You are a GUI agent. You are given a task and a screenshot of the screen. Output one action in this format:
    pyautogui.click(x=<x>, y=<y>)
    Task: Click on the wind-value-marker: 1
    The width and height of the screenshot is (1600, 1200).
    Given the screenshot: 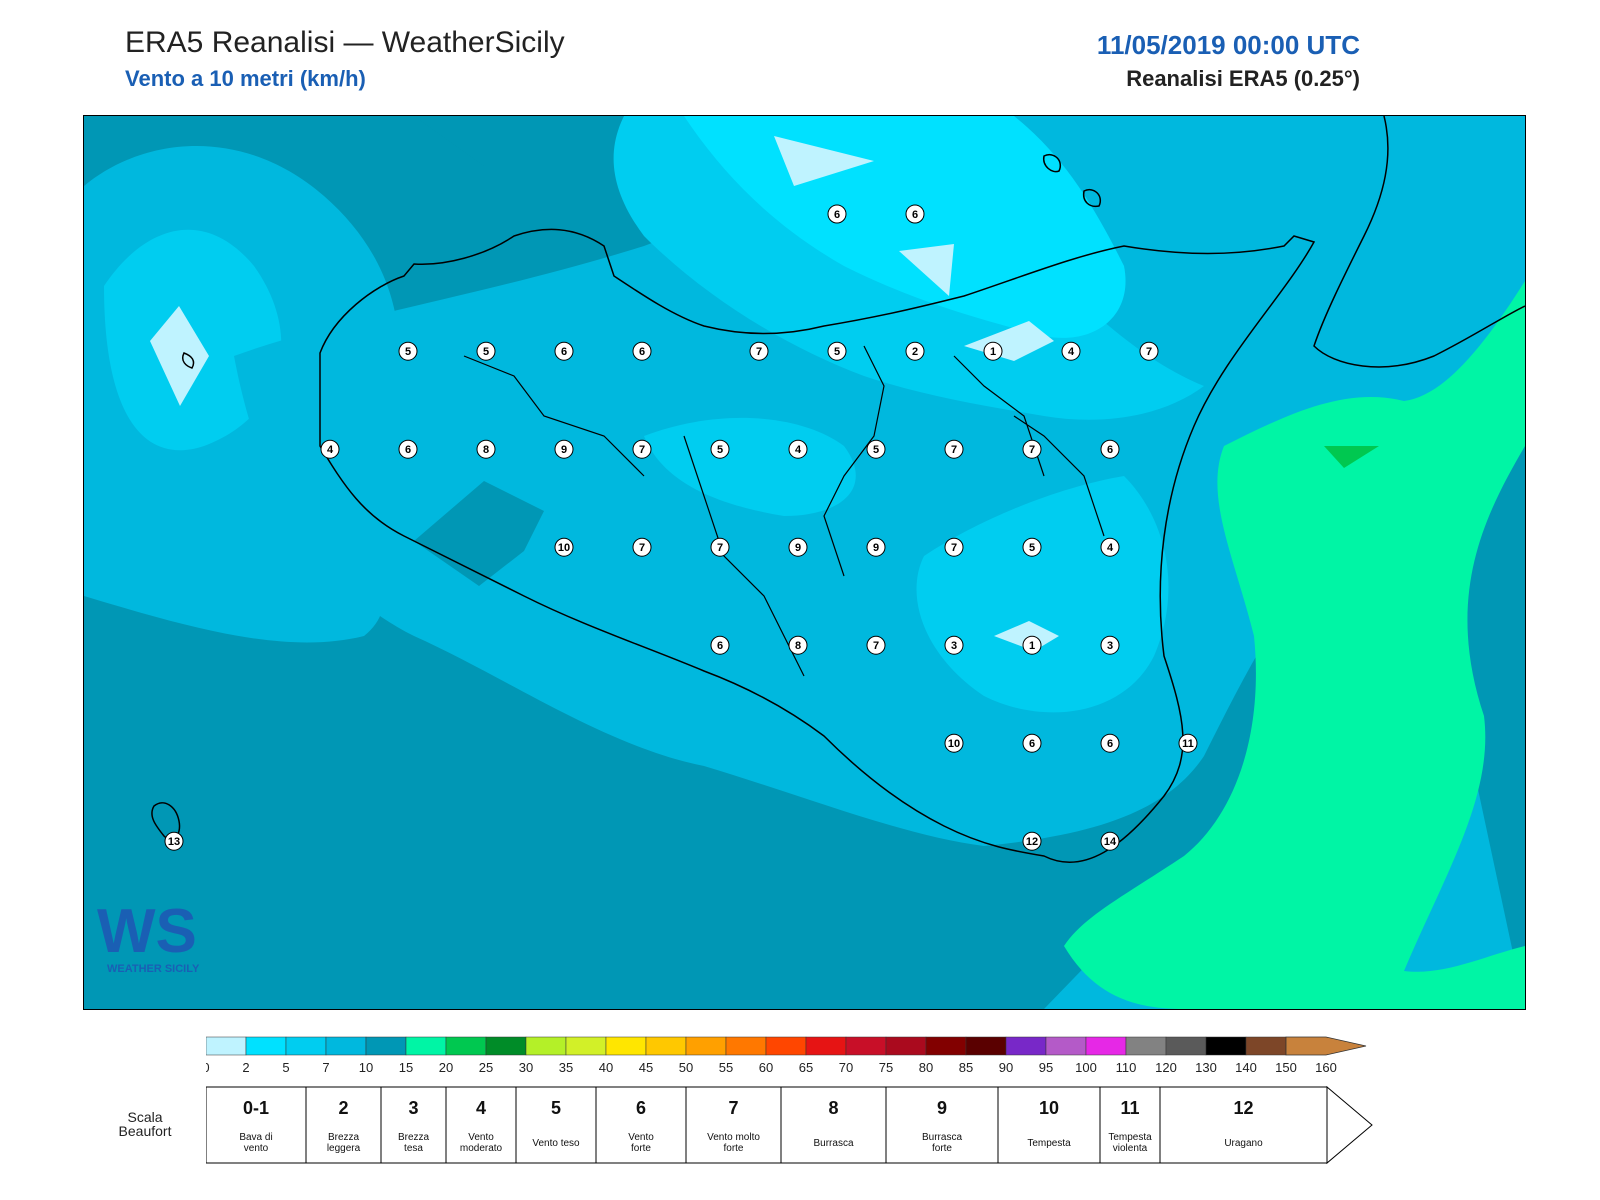 What is the action you would take?
    pyautogui.click(x=993, y=351)
    